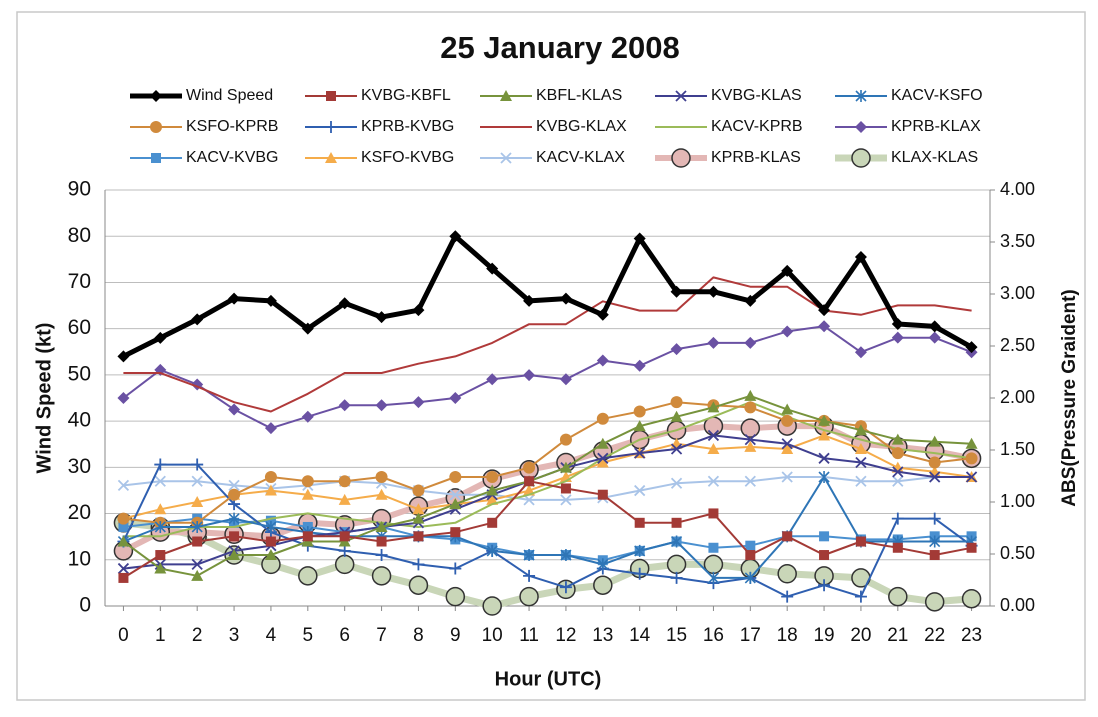  I want to click on x-axis-title: Hour (UTC), so click(548, 679).